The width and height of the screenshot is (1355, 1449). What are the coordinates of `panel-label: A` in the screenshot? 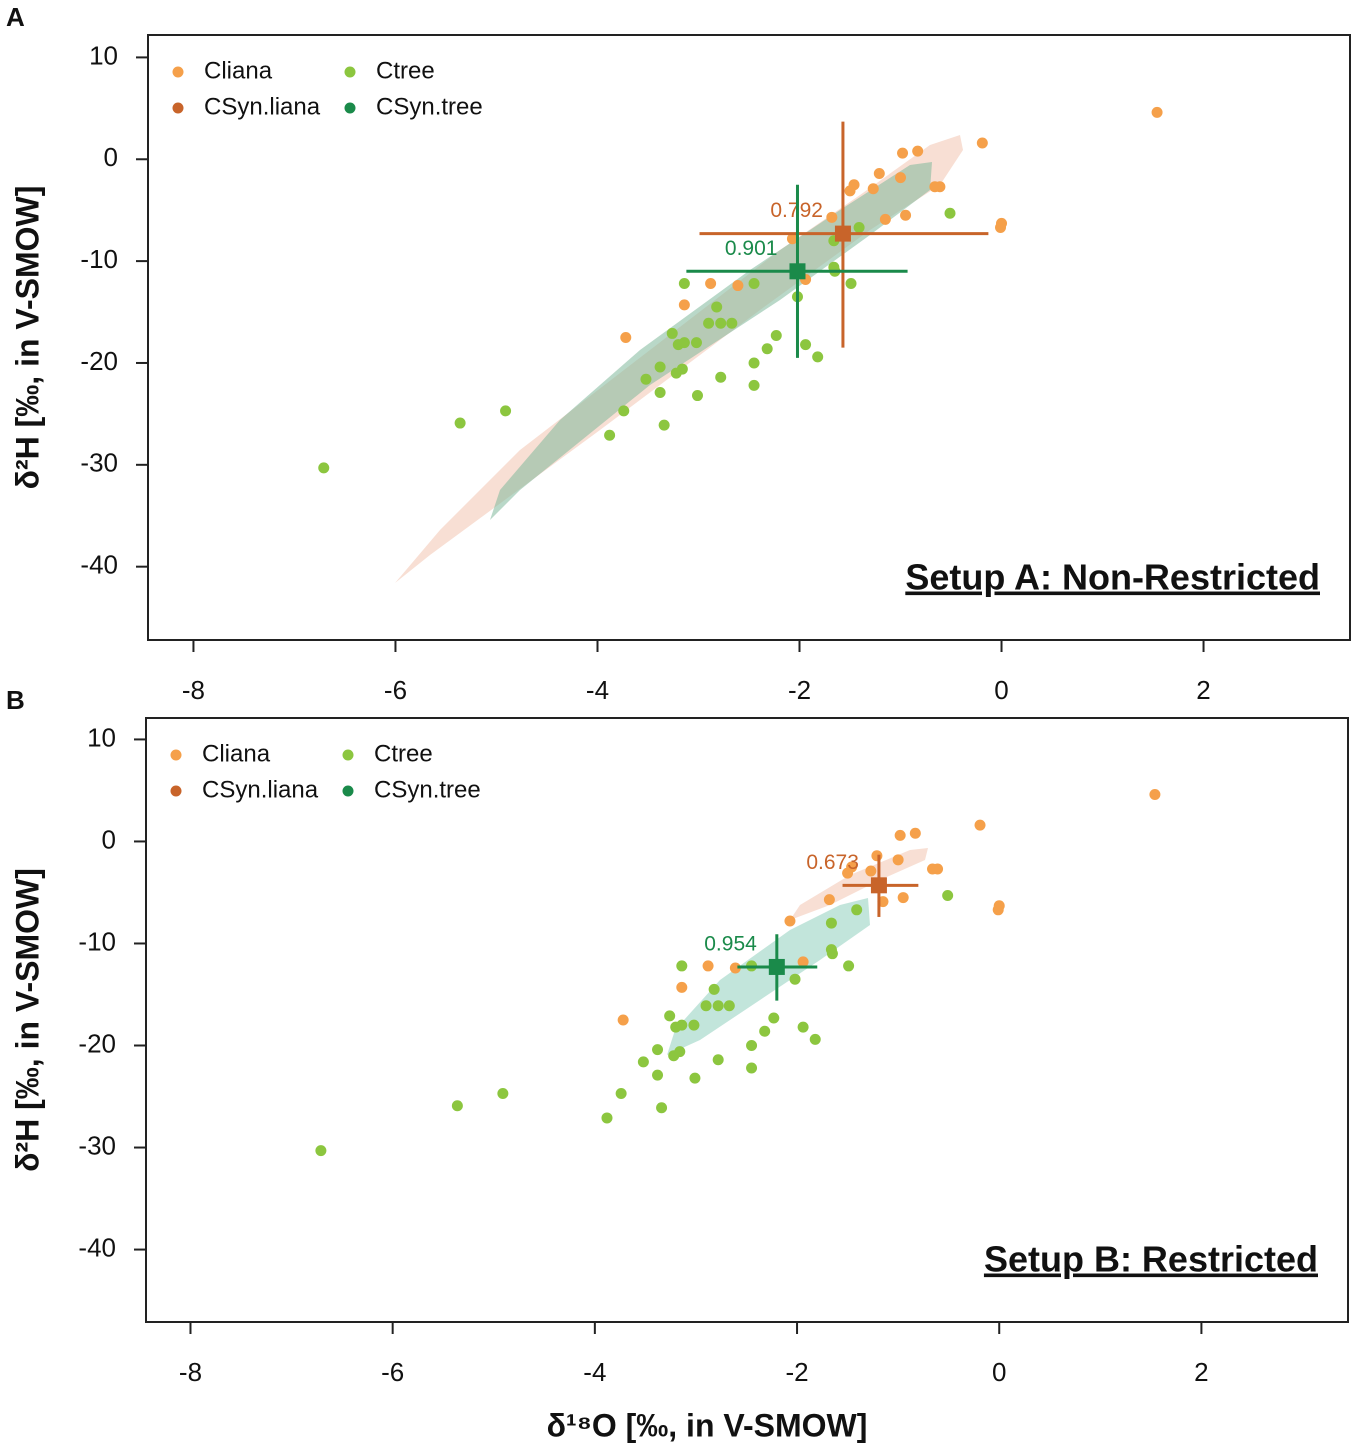 It's located at (15, 17).